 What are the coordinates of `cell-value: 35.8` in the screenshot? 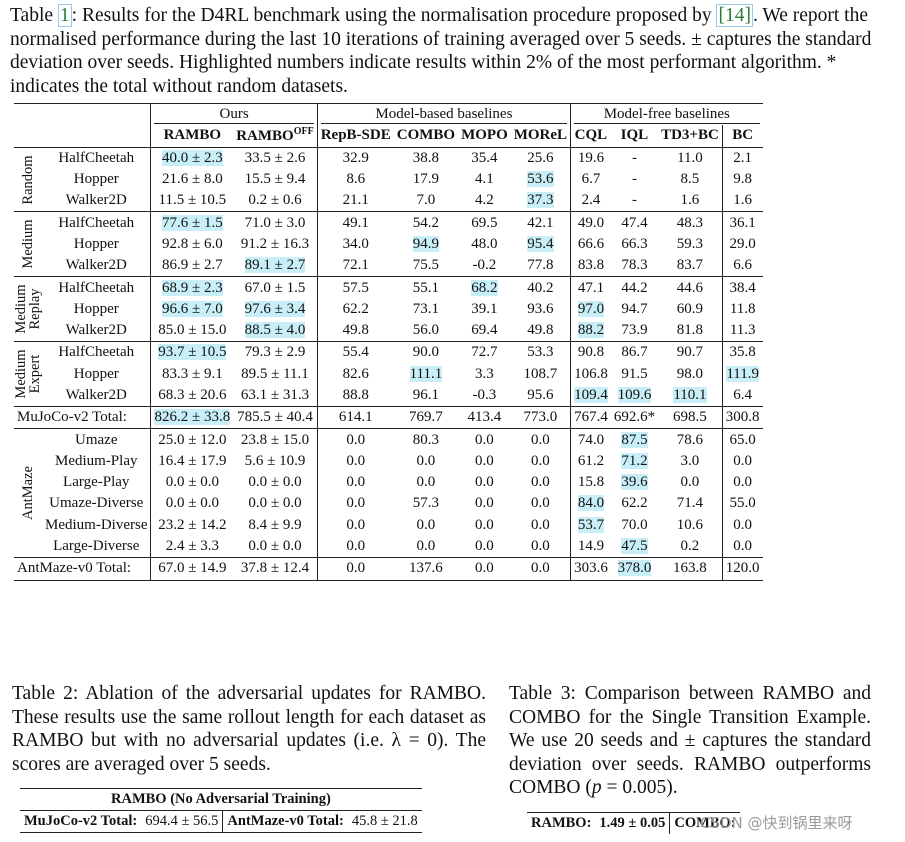 It's located at (742, 352).